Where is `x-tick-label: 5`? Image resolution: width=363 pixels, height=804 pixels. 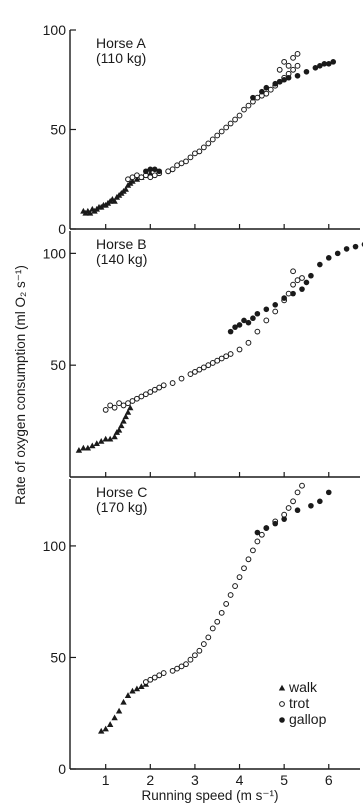 x-tick-label: 5 is located at coordinates (284, 780).